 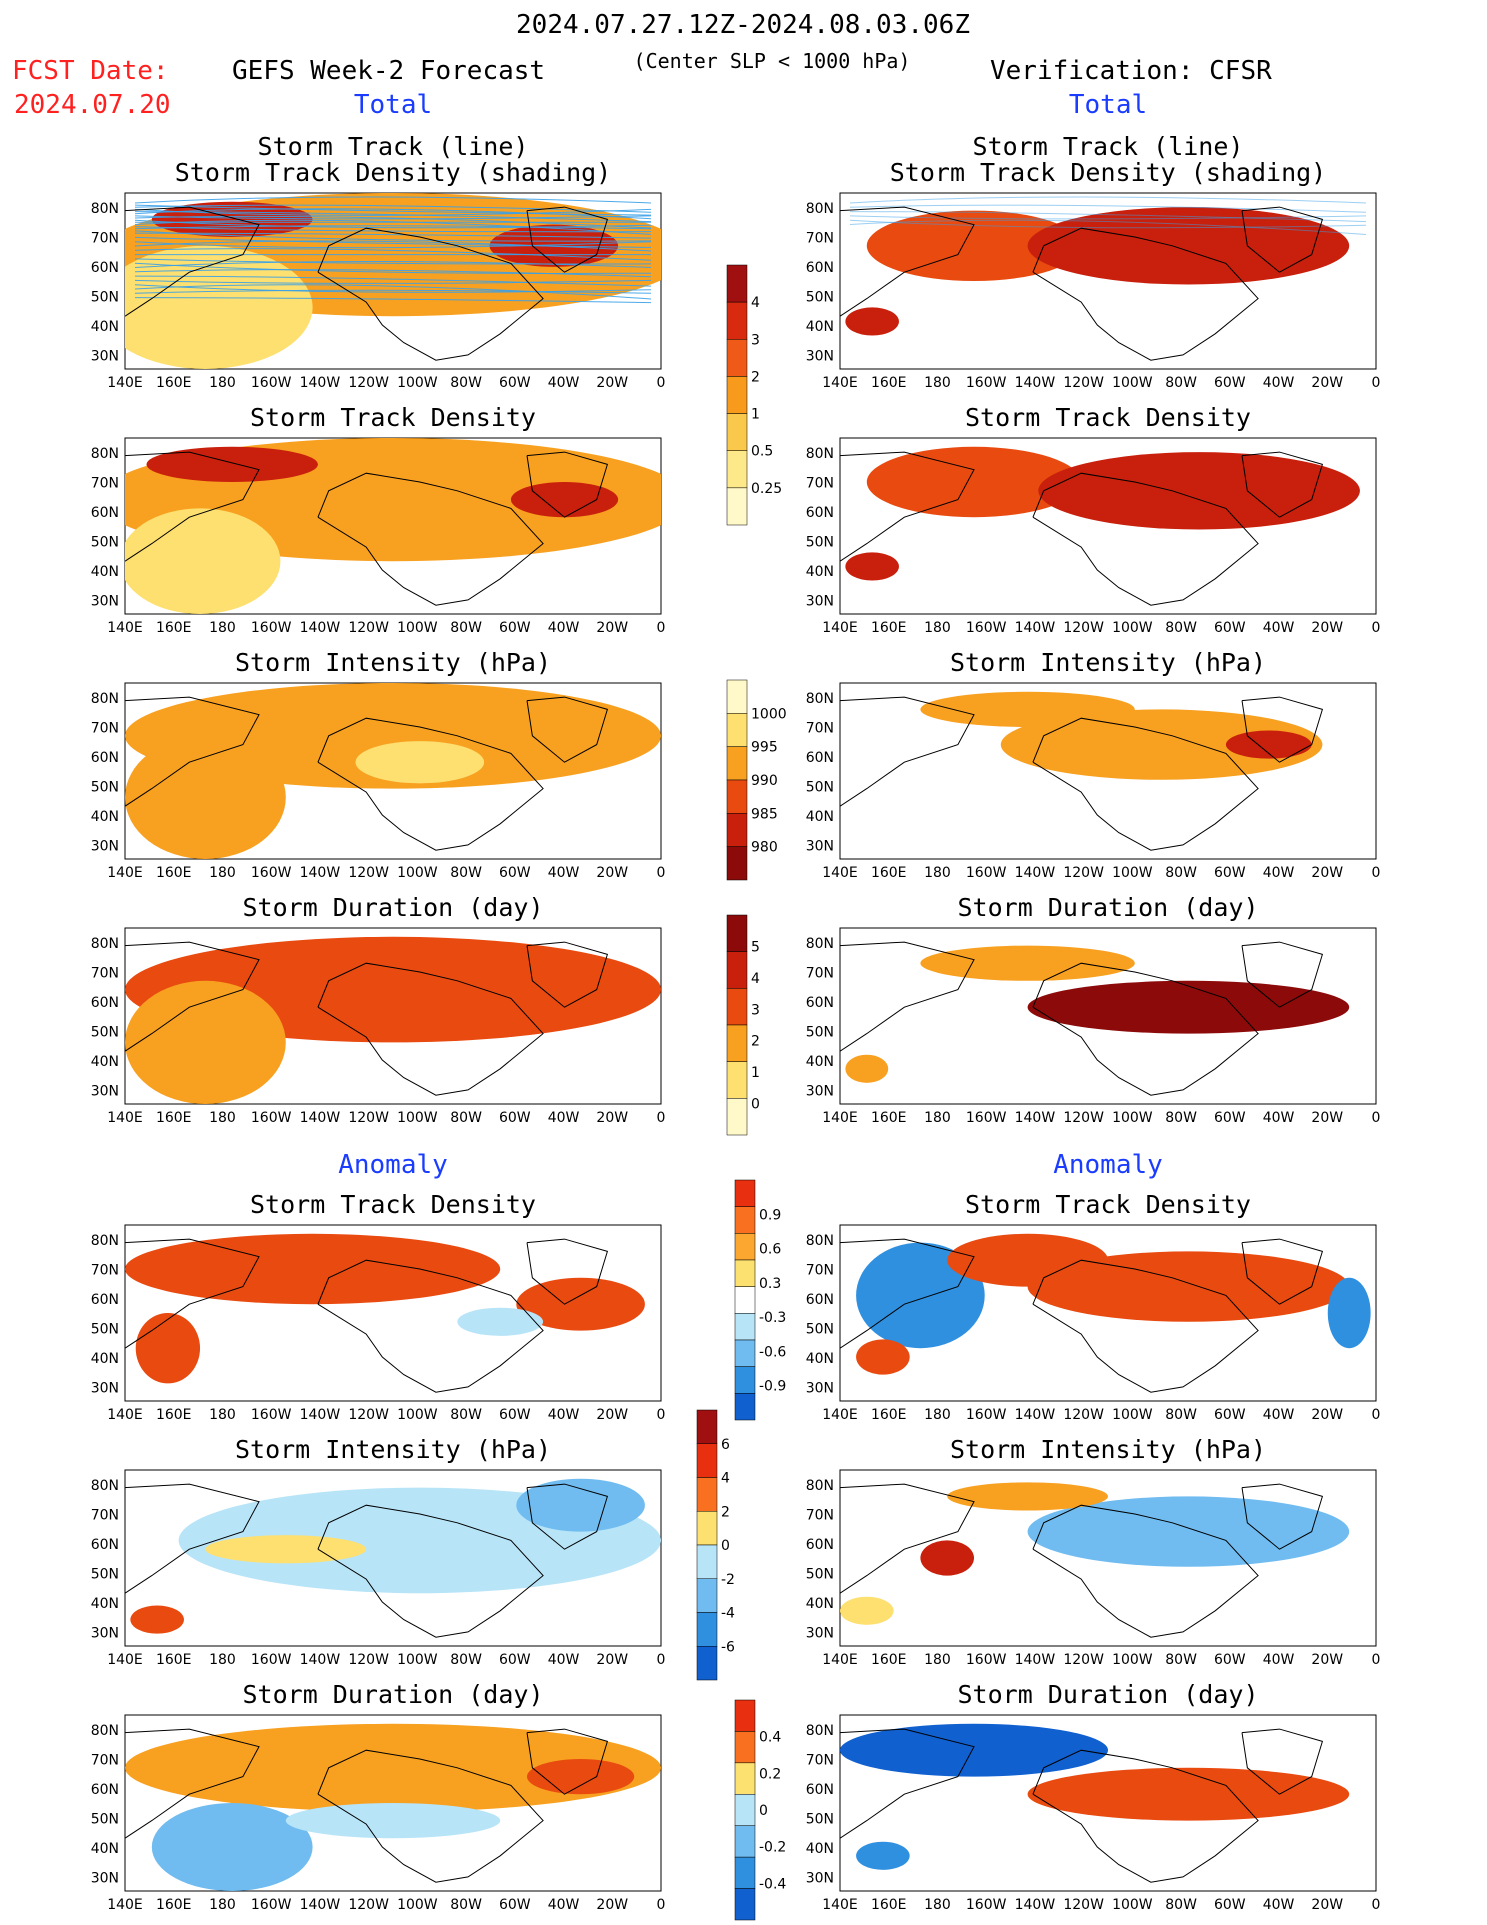 I want to click on colorbar-label: 0, so click(x=763, y=1811).